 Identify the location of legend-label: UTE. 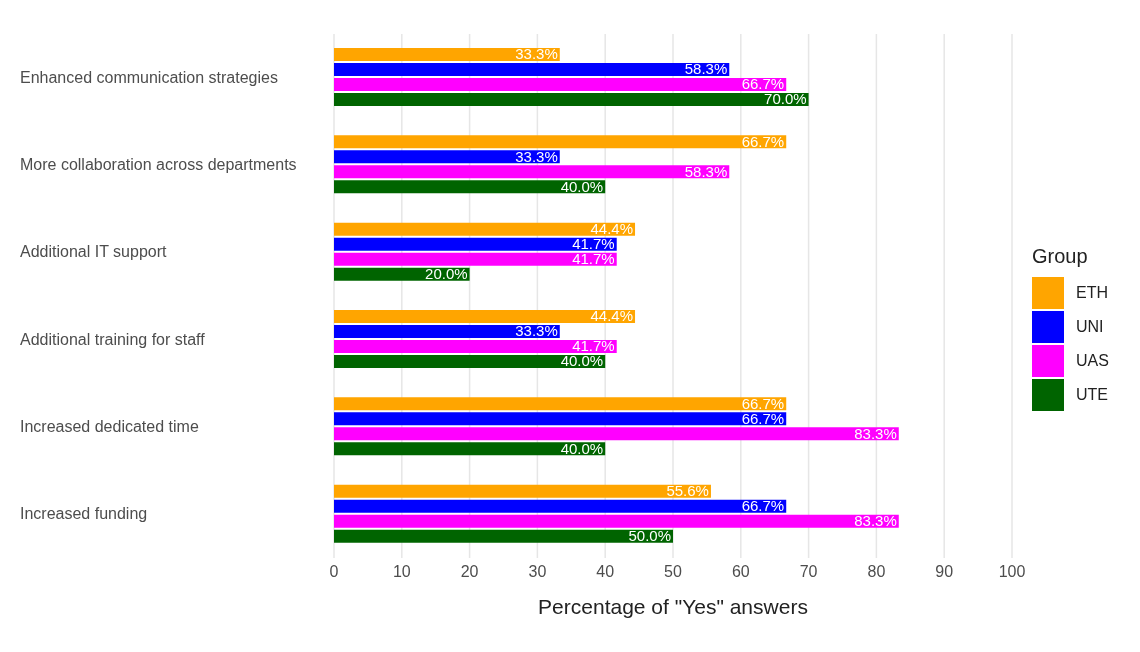
(1092, 394).